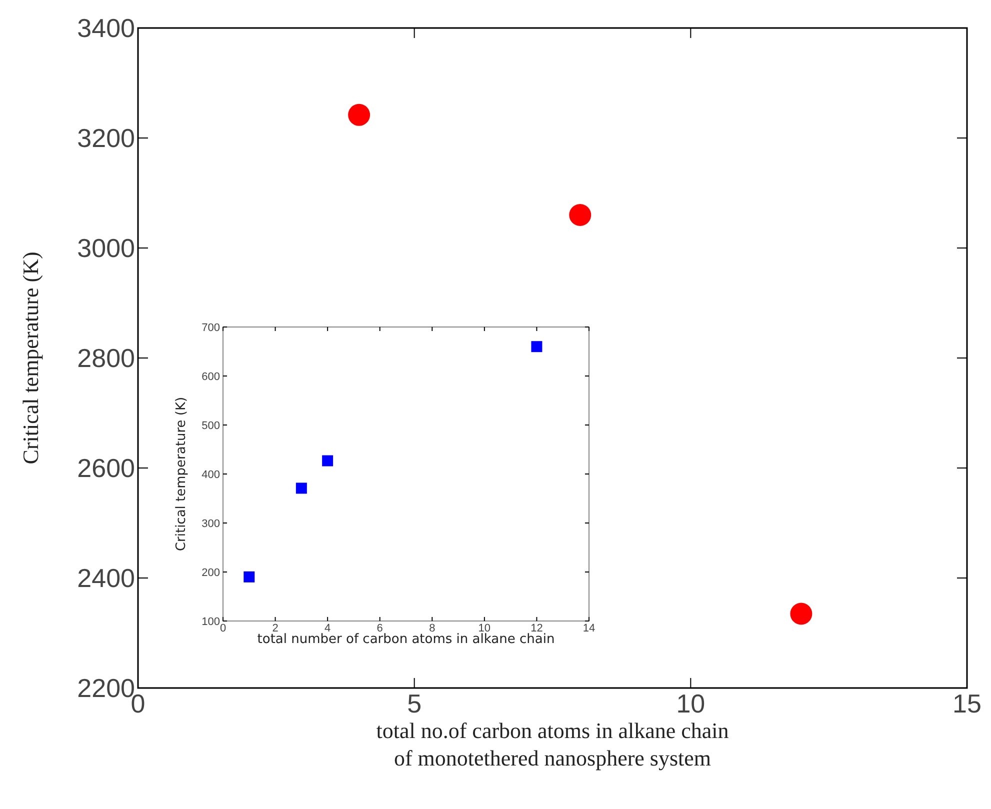 The height and width of the screenshot is (809, 991). Describe the element at coordinates (106, 28) in the screenshot. I see `y-tick-label: 3400` at that location.